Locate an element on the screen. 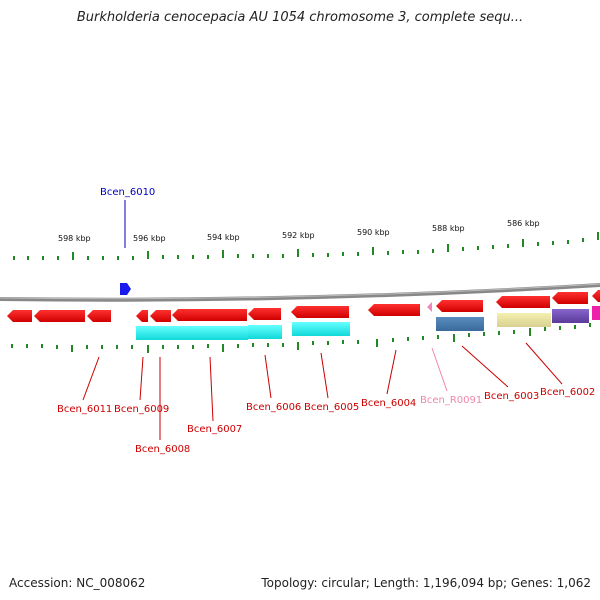  ruler-label-598: 598 kbp is located at coordinates (74, 238).